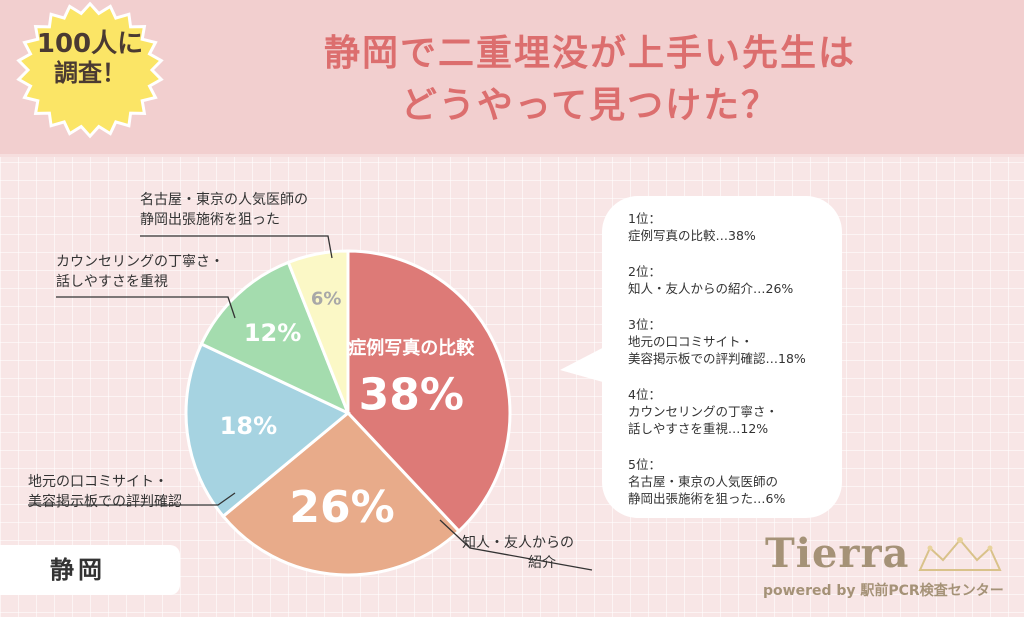  I want to click on ranking-item-3: 3位： 地元の口コミサイト・ 美容掲示板での評判確認…18%, so click(717, 341).